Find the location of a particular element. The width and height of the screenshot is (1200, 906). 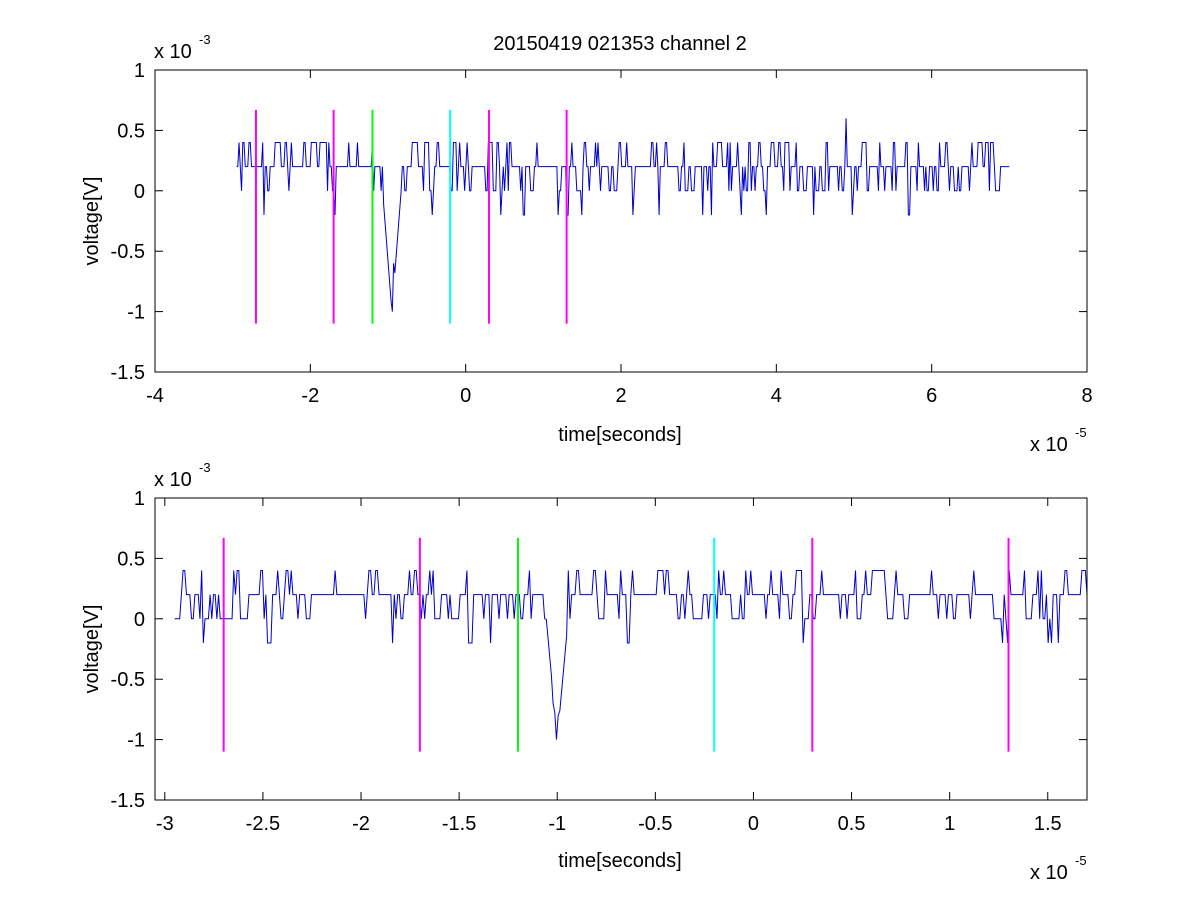

bottom-y-label: voltage[V] is located at coordinates (92, 649).